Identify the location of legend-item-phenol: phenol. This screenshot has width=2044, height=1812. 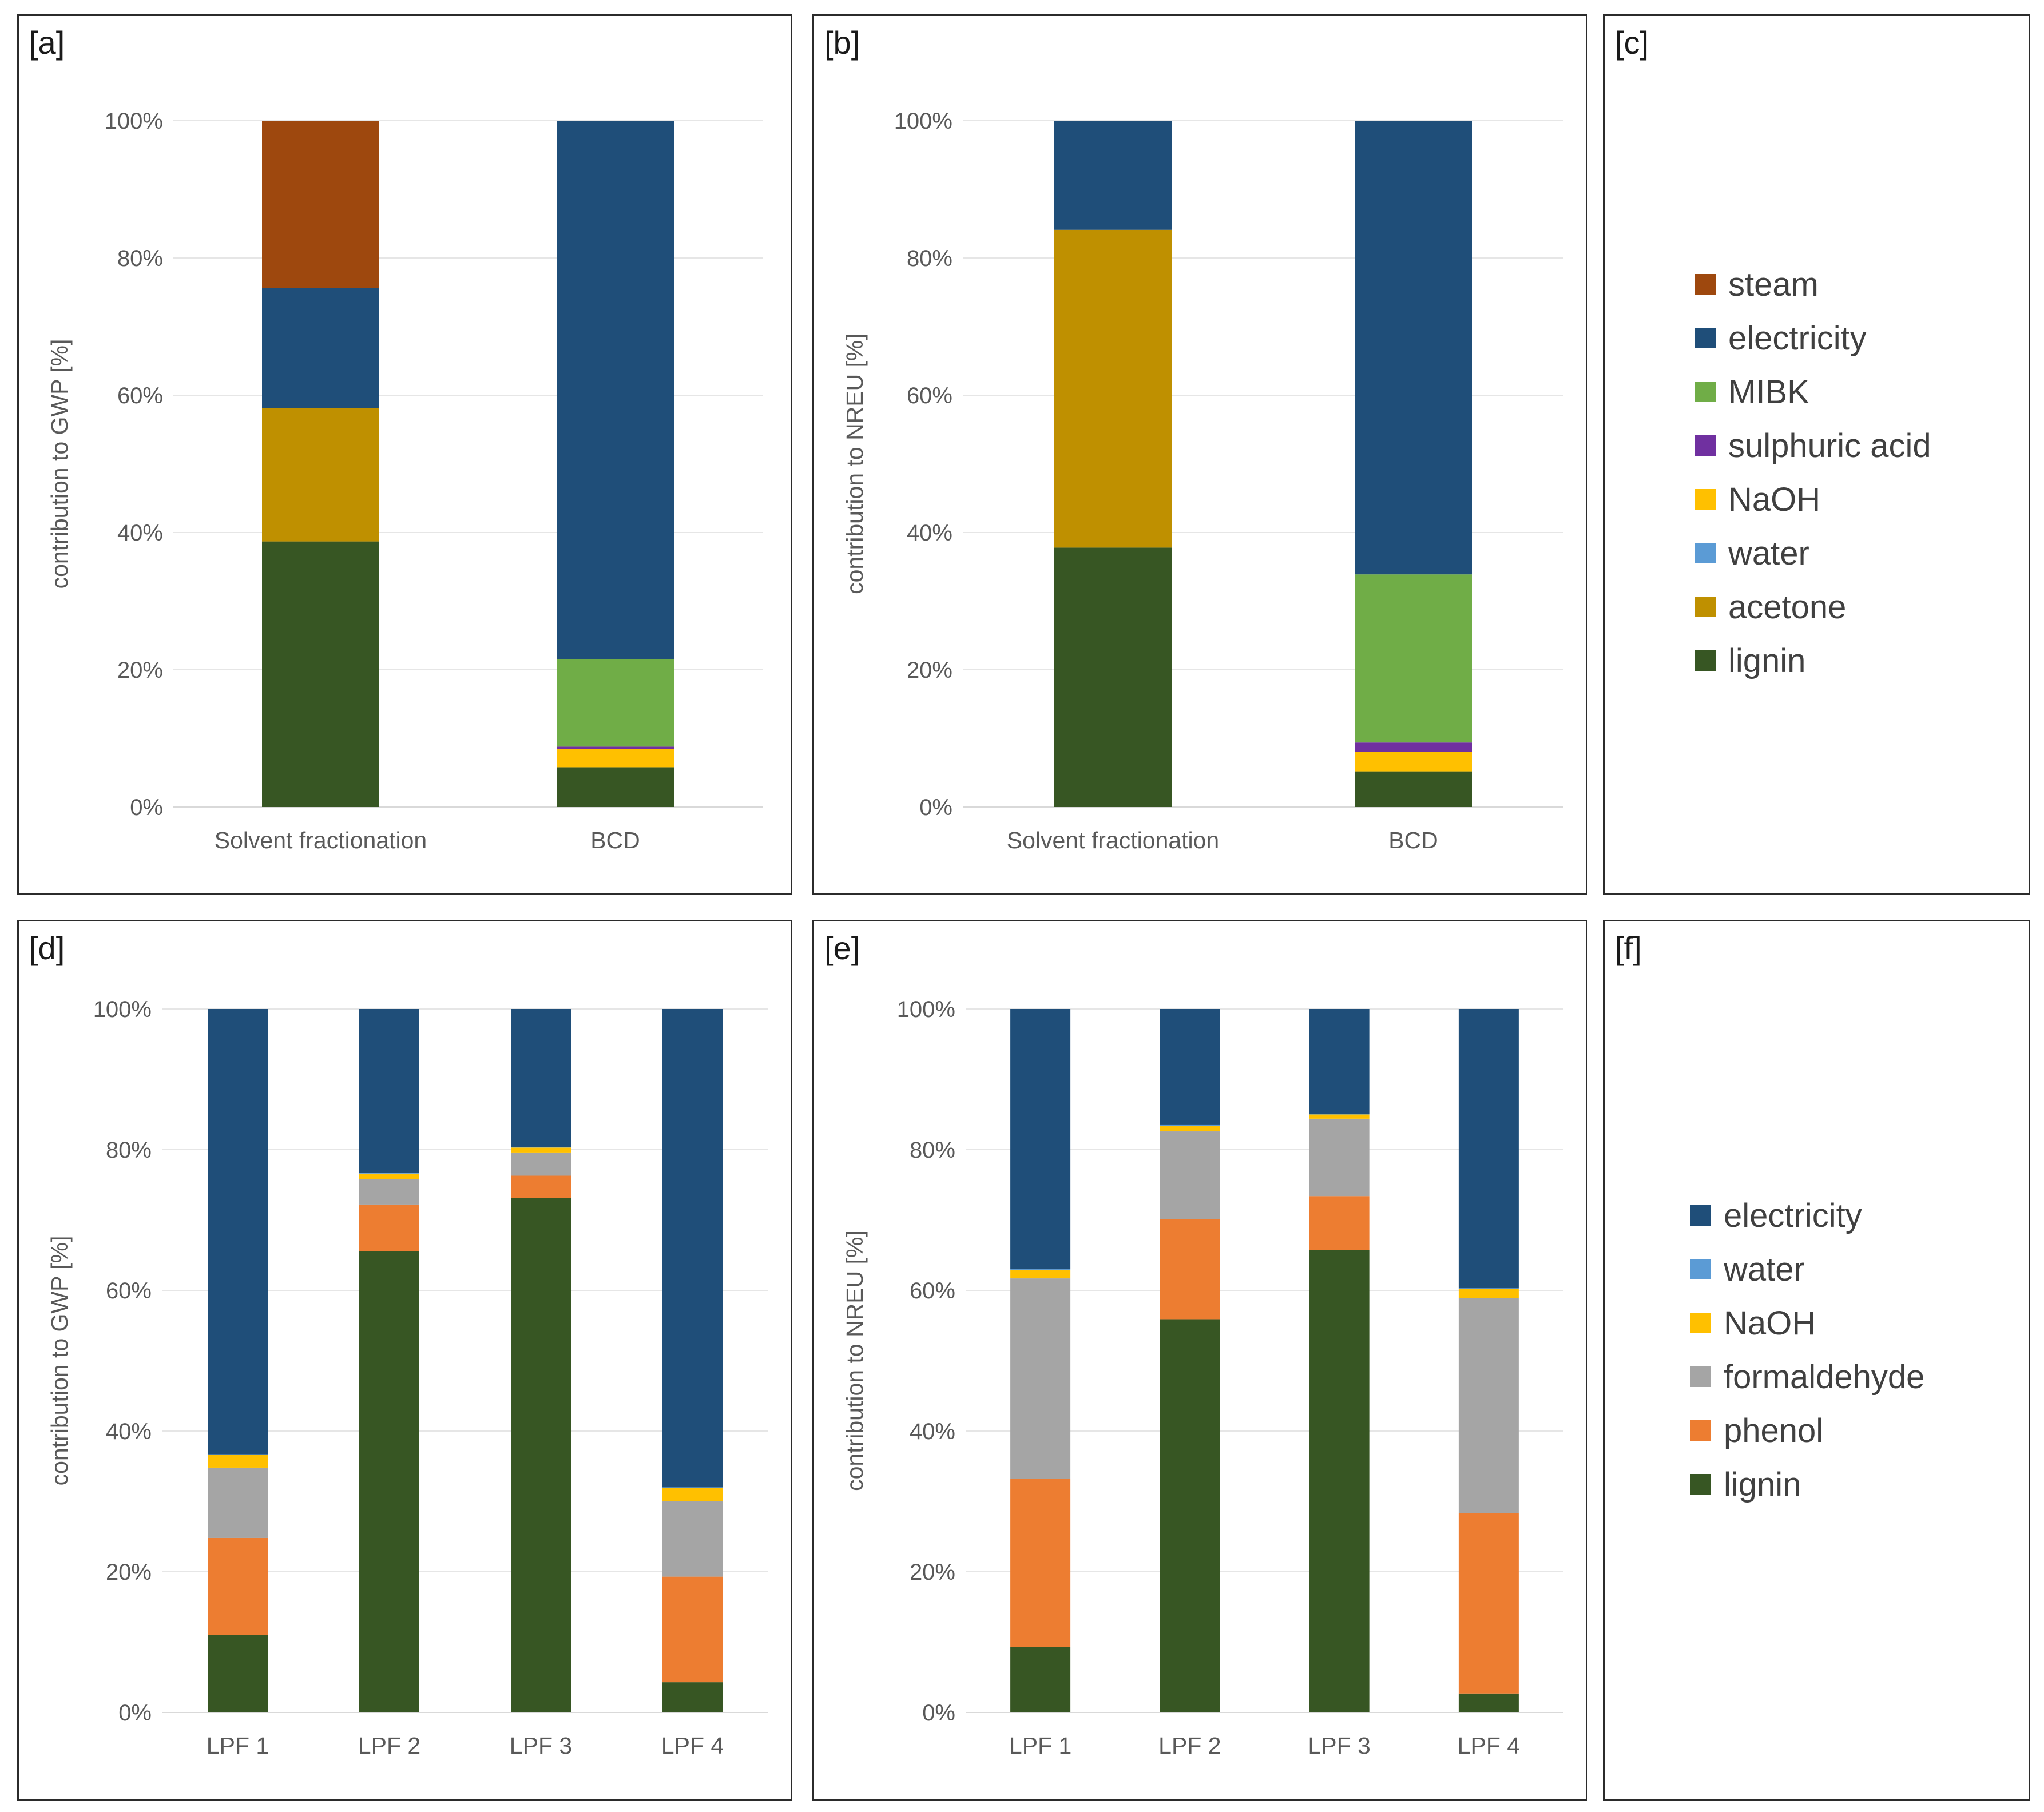
(1807, 1431).